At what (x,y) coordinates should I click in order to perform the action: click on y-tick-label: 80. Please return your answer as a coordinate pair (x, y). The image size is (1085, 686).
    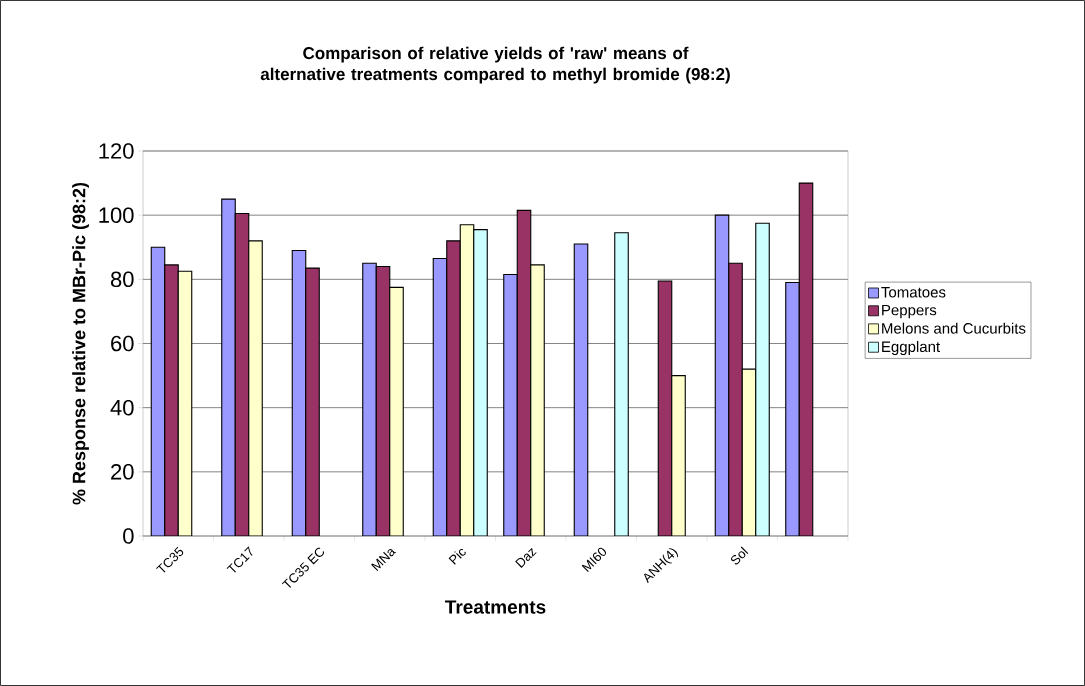
    Looking at the image, I should click on (122, 279).